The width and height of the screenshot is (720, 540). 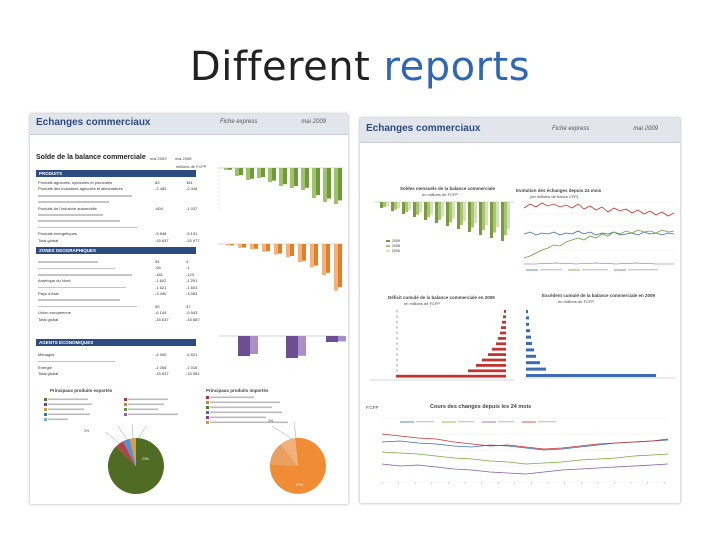 I want to click on chart5-exchange-rates, so click(x=525, y=450).